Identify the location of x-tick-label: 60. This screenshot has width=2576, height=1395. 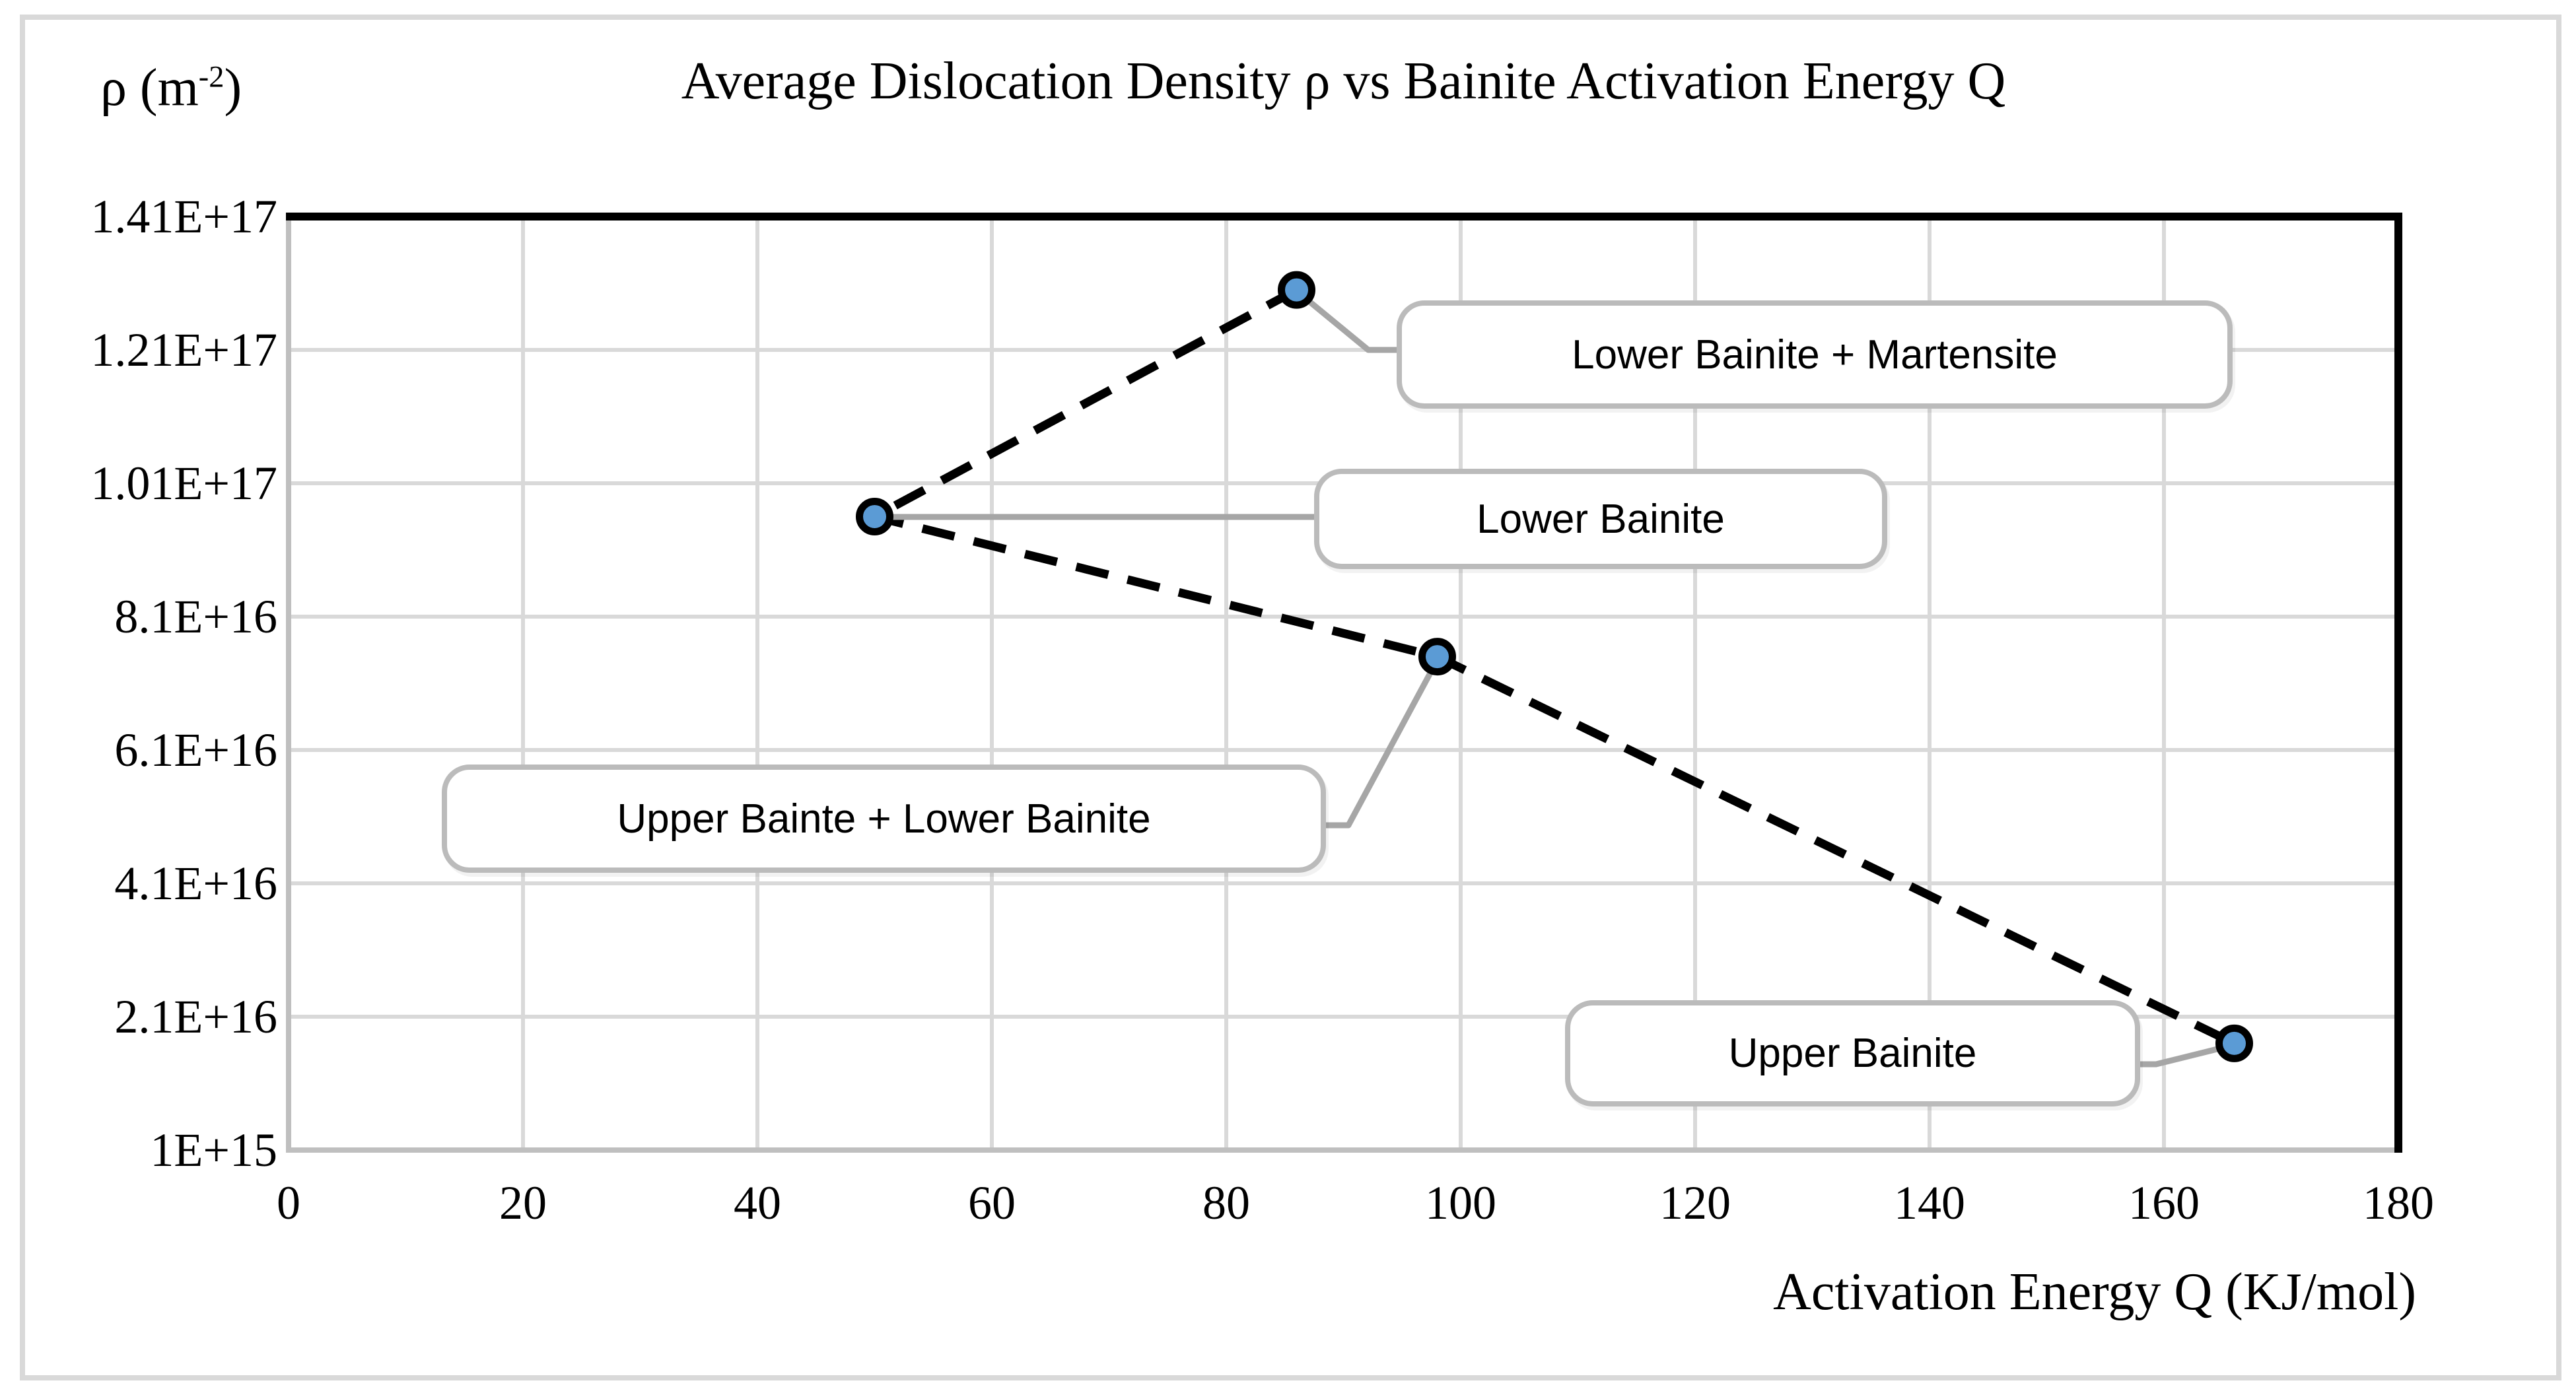
(992, 1203).